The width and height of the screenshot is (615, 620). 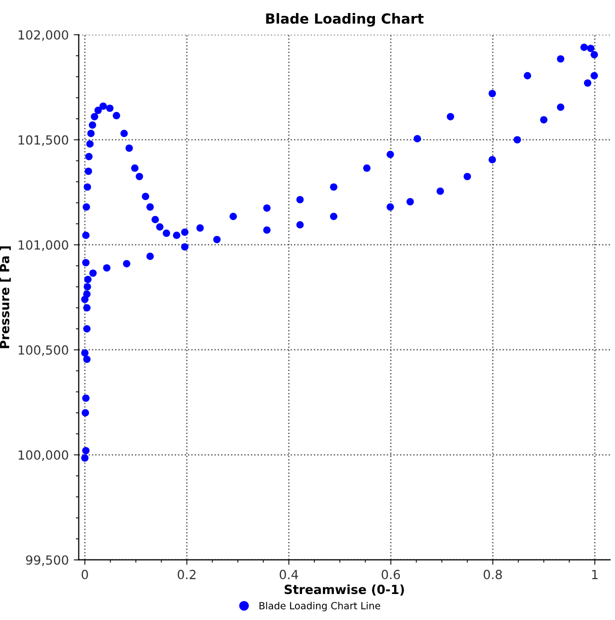 What do you see at coordinates (47, 560) in the screenshot?
I see `y-tick-label: 99,500` at bounding box center [47, 560].